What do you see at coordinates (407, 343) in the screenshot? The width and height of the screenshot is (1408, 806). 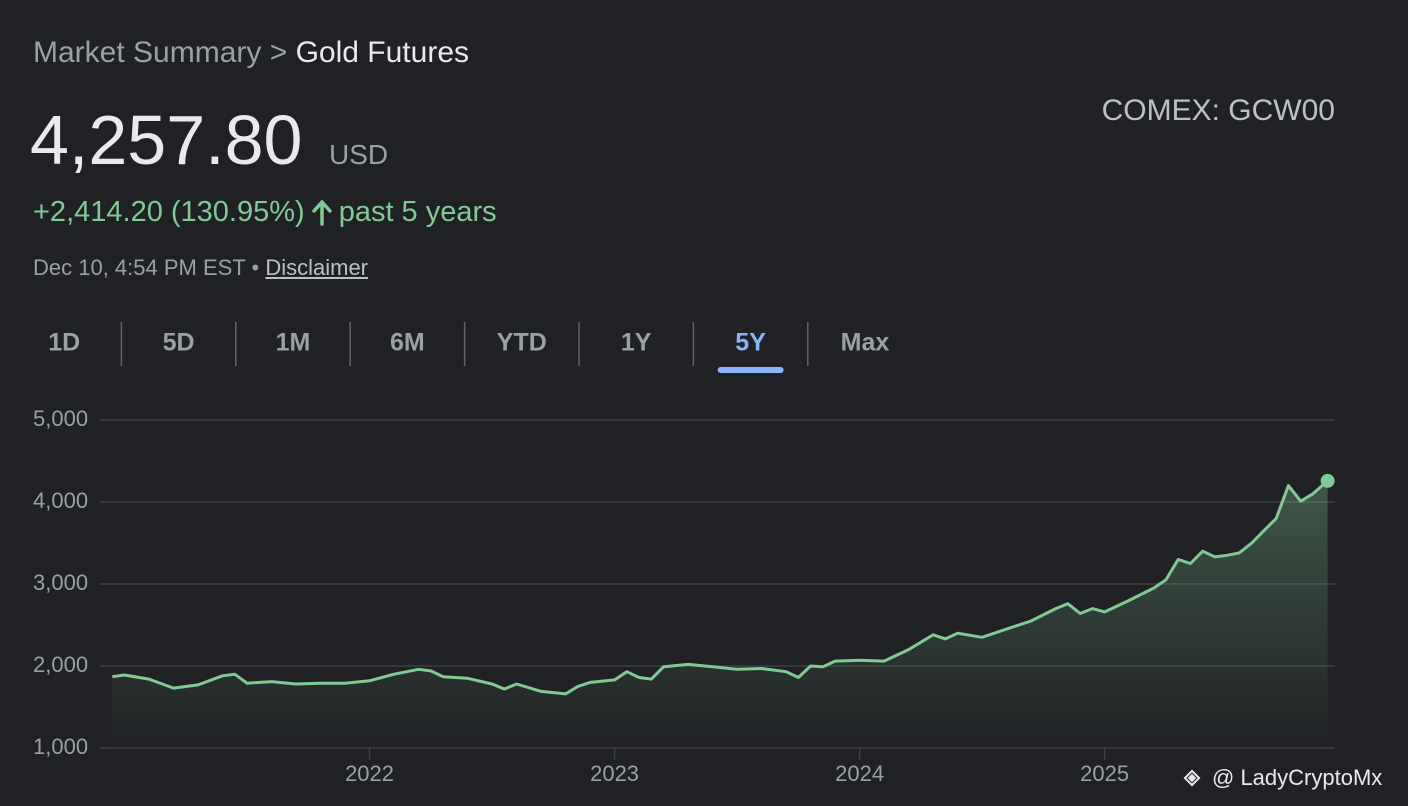 I see `tab: 6M` at bounding box center [407, 343].